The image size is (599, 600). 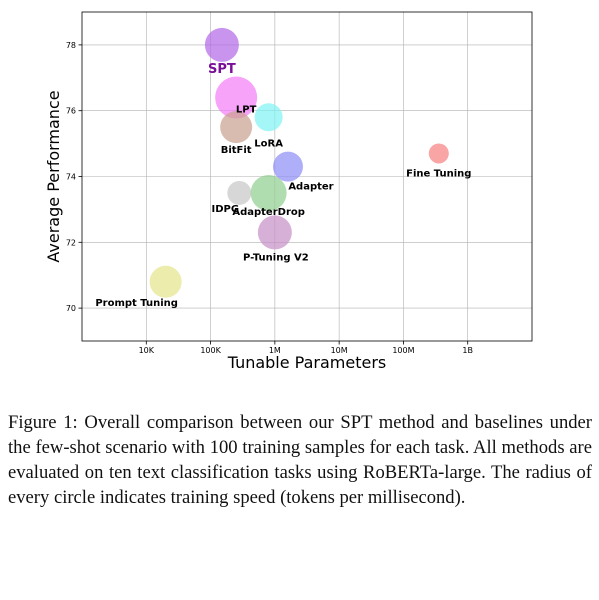 I want to click on y-axis-label: Average Performance, so click(x=53, y=176).